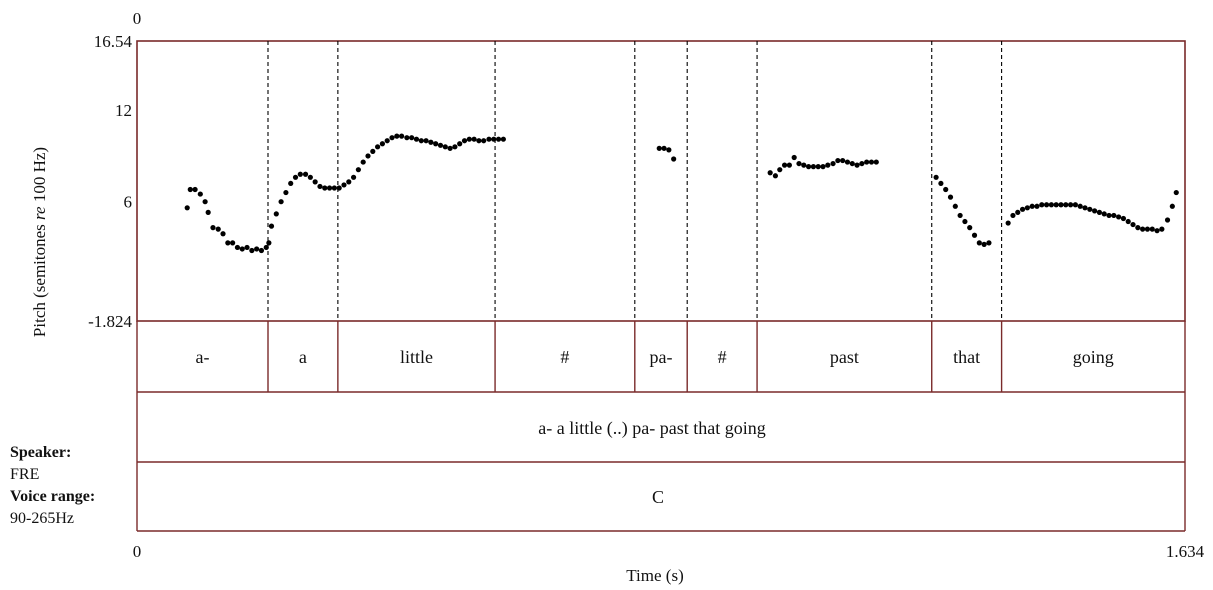  Describe the element at coordinates (1093, 357) in the screenshot. I see `word-label: going` at that location.